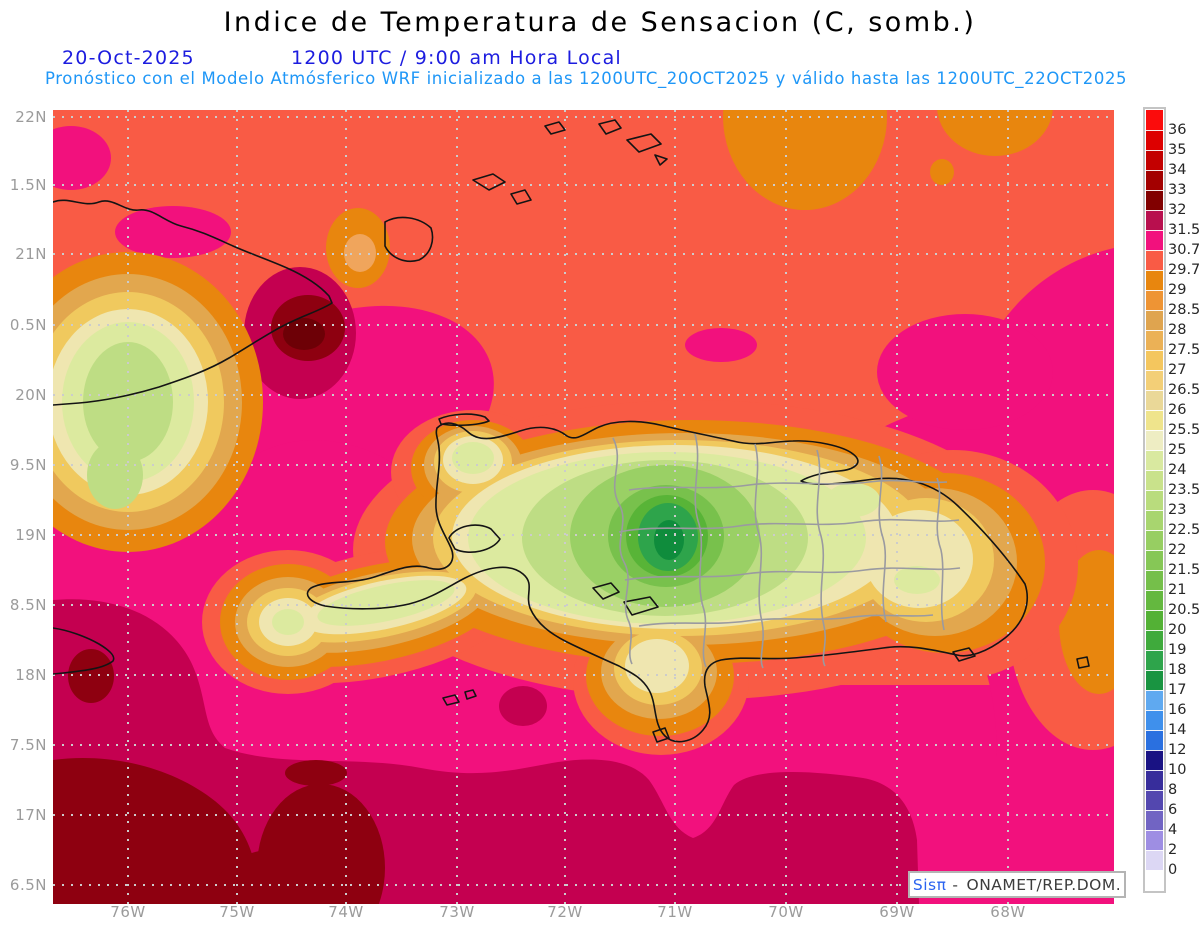 The image size is (1200, 927). Describe the element at coordinates (128, 912) in the screenshot. I see `lon-tick-label: 76W` at that location.